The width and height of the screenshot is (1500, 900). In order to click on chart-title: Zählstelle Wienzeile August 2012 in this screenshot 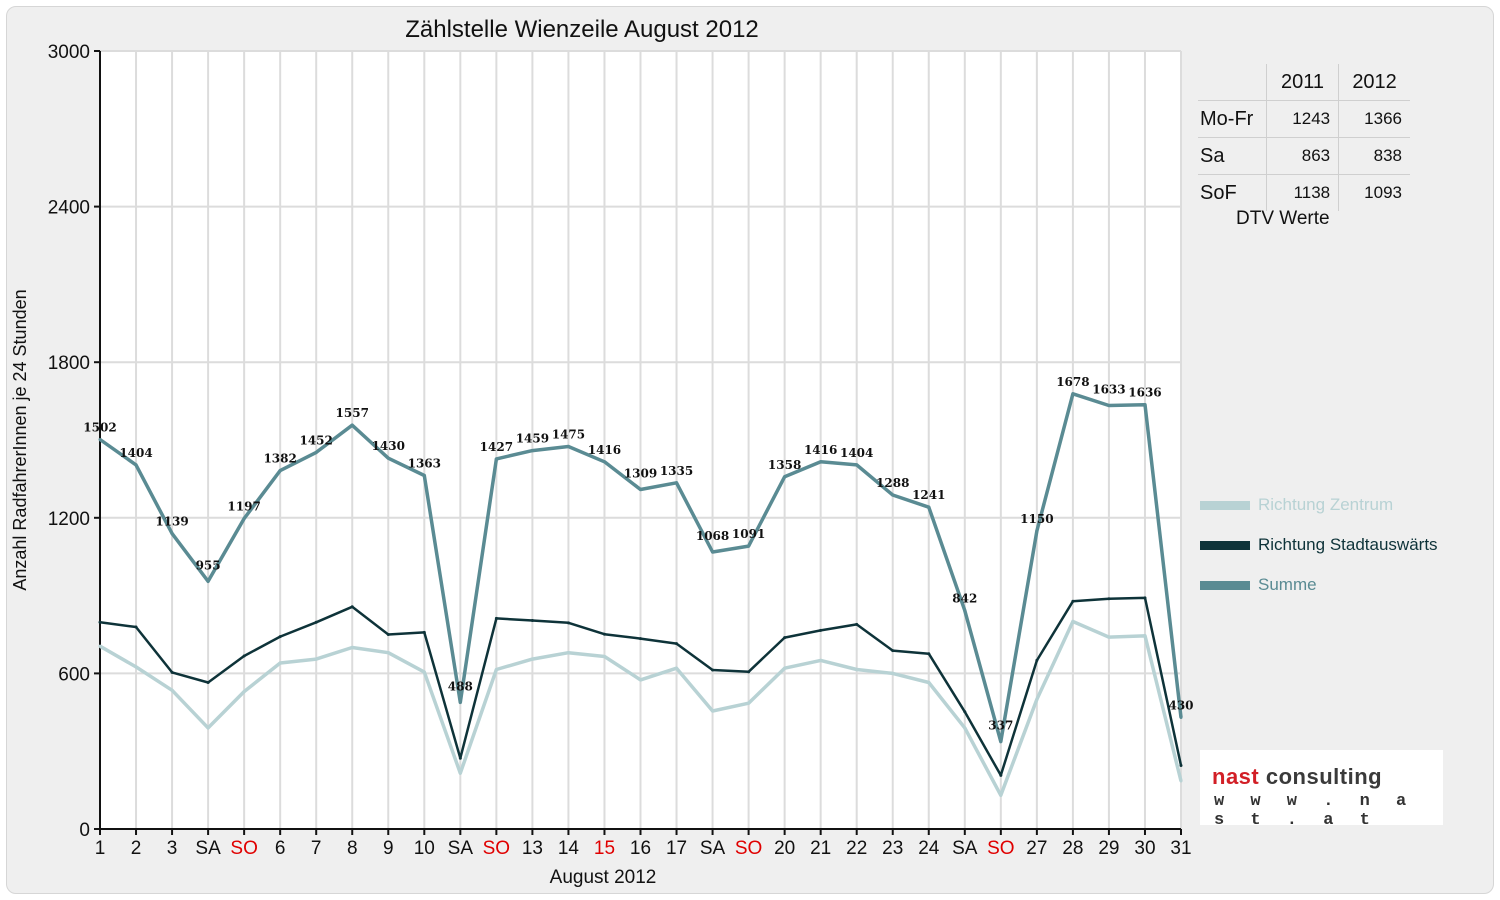, I will do `click(582, 29)`.